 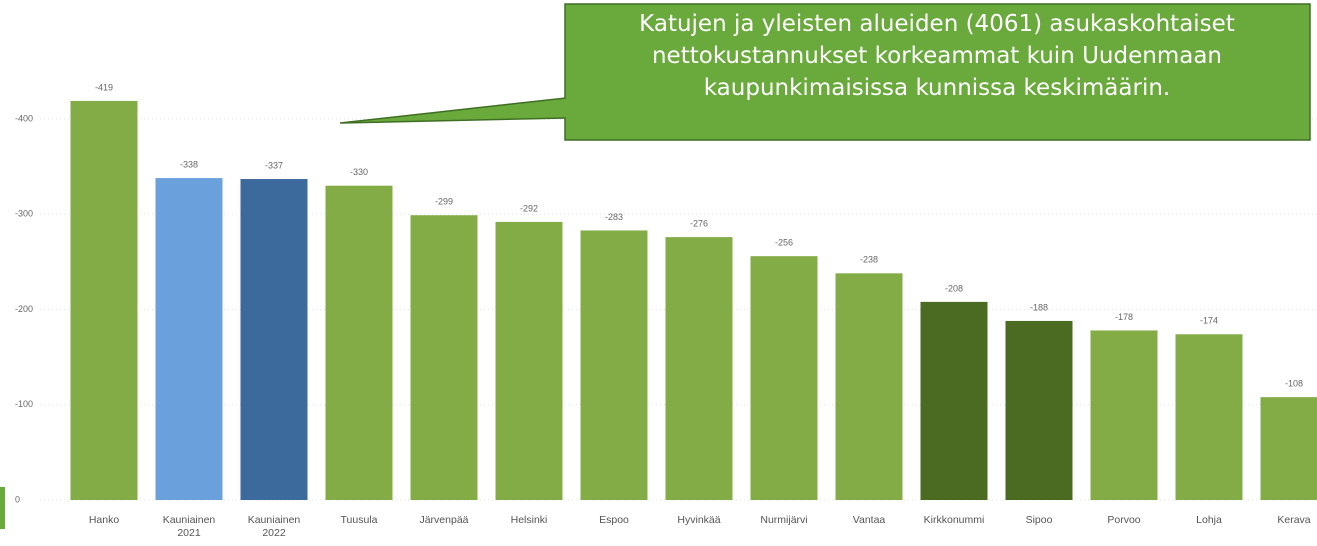 What do you see at coordinates (359, 172) in the screenshot?
I see `value-label: -330` at bounding box center [359, 172].